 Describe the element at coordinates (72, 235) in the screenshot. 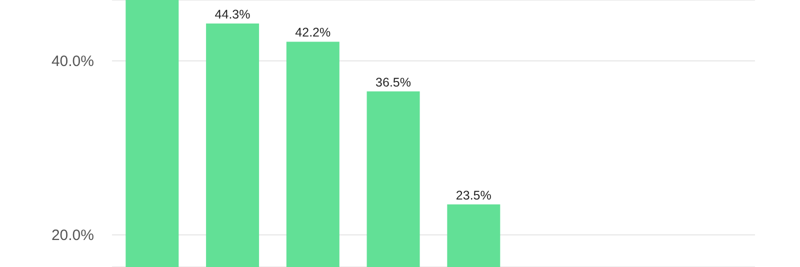

I see `y-tick-label: 20.0%` at that location.